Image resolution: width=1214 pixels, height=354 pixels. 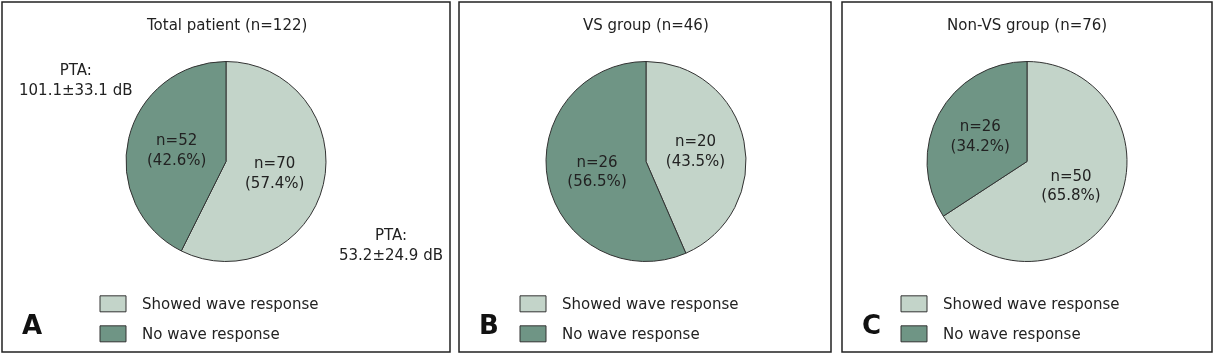 What do you see at coordinates (227, 25) in the screenshot?
I see `chart-title: Total patient (n=122)` at bounding box center [227, 25].